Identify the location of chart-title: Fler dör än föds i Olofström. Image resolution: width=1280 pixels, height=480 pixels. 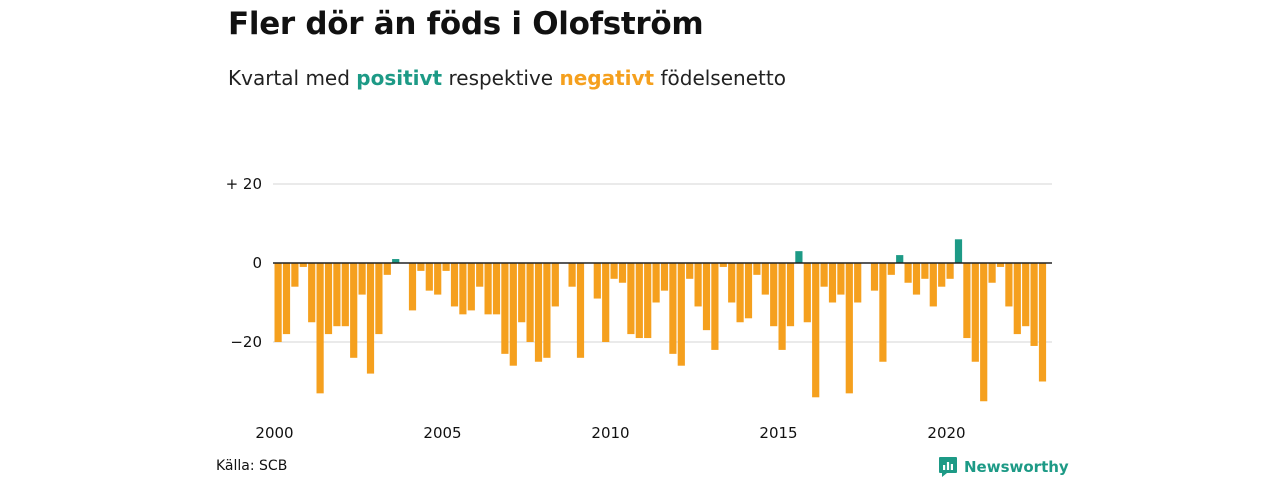
(466, 24).